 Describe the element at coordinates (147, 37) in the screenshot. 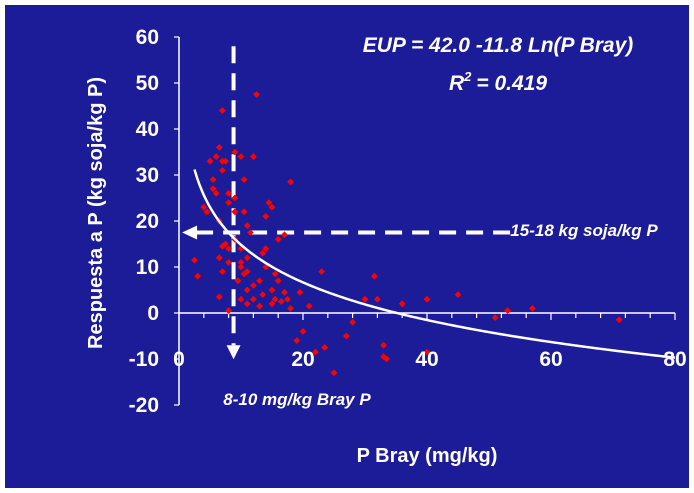

I see `y-tick-label: 60` at that location.